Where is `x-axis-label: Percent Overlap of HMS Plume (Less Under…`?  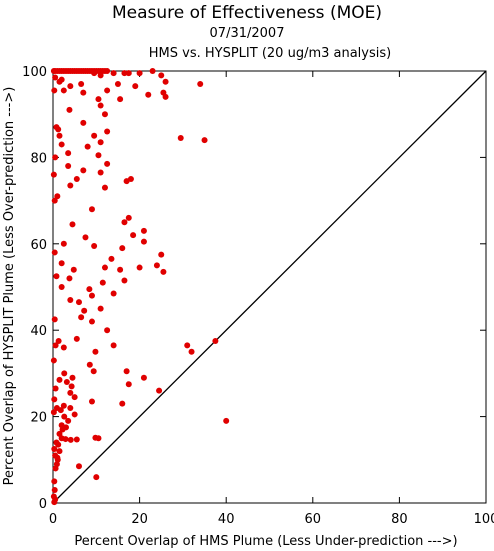
x-axis-label: Percent Overlap of HMS Plume (Less Under… is located at coordinates (265, 541).